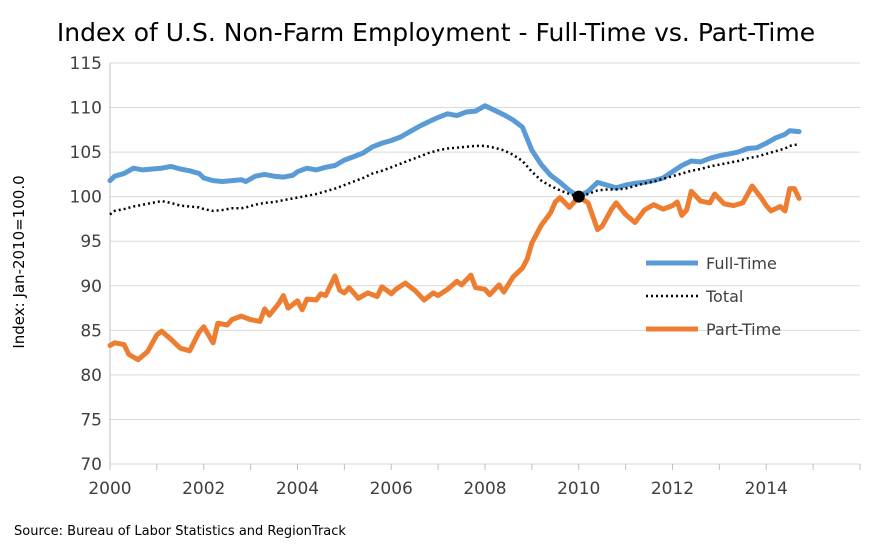 The height and width of the screenshot is (548, 875). What do you see at coordinates (91, 465) in the screenshot?
I see `y-tick-label: 70` at bounding box center [91, 465].